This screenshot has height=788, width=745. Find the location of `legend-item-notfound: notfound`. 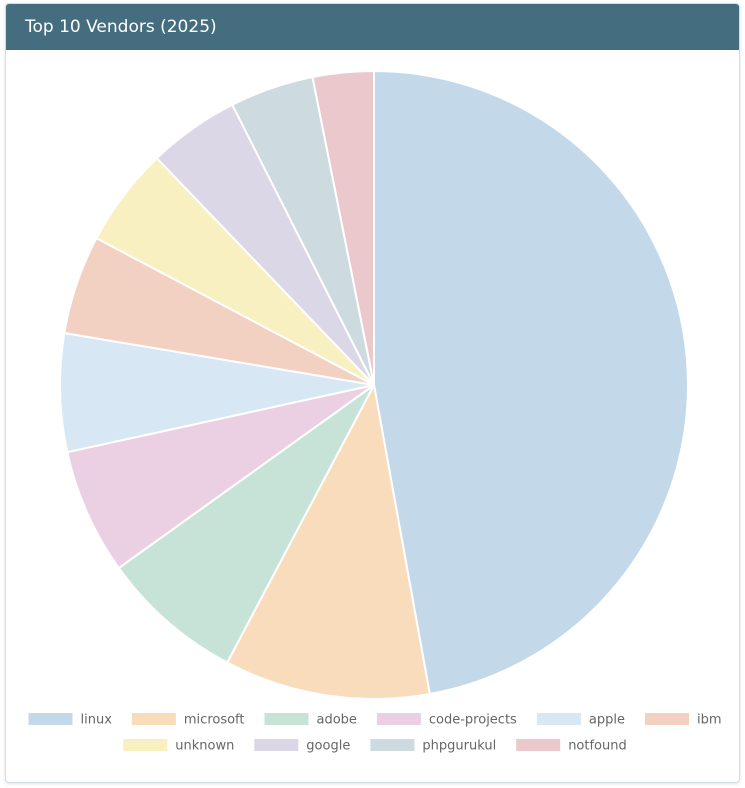

legend-item-notfound: notfound is located at coordinates (571, 746).